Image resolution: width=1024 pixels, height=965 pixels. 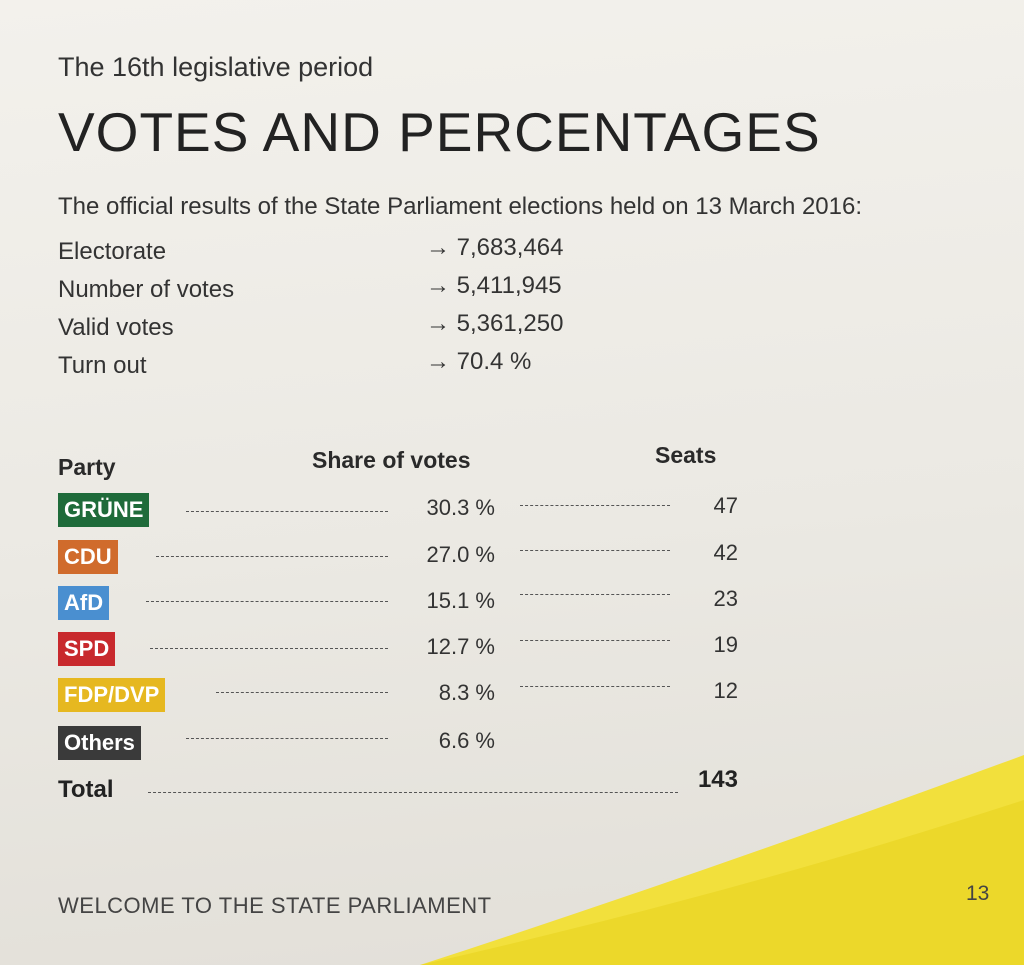 What do you see at coordinates (86, 789) in the screenshot?
I see `total-label: Total` at bounding box center [86, 789].